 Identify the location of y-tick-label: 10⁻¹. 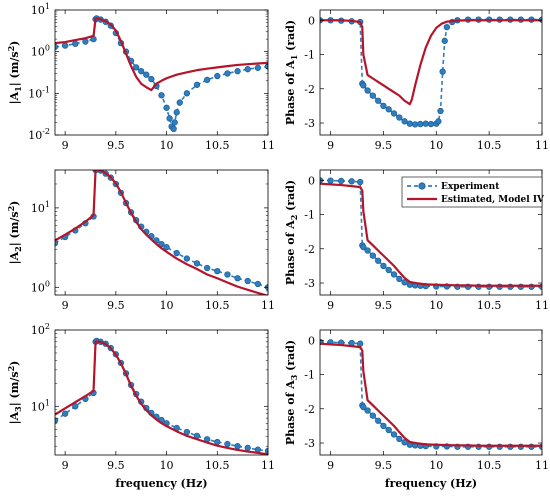
(39, 92).